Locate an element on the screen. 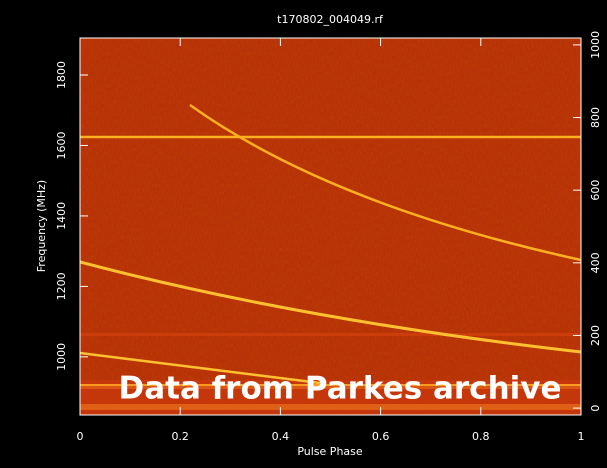  y2-tick-label: 1000 is located at coordinates (595, 45).